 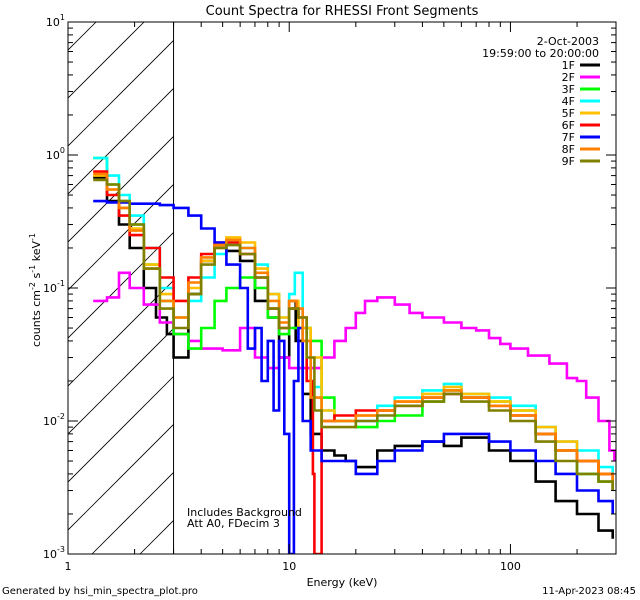 What do you see at coordinates (568, 149) in the screenshot?
I see `legend-label-8F: 8F` at bounding box center [568, 149].